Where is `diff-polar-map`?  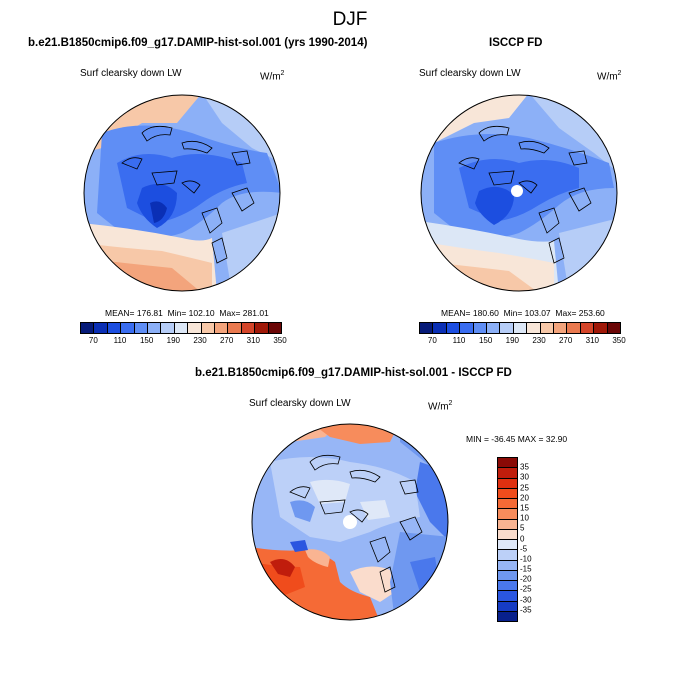
diff-polar-map is located at coordinates (350, 522).